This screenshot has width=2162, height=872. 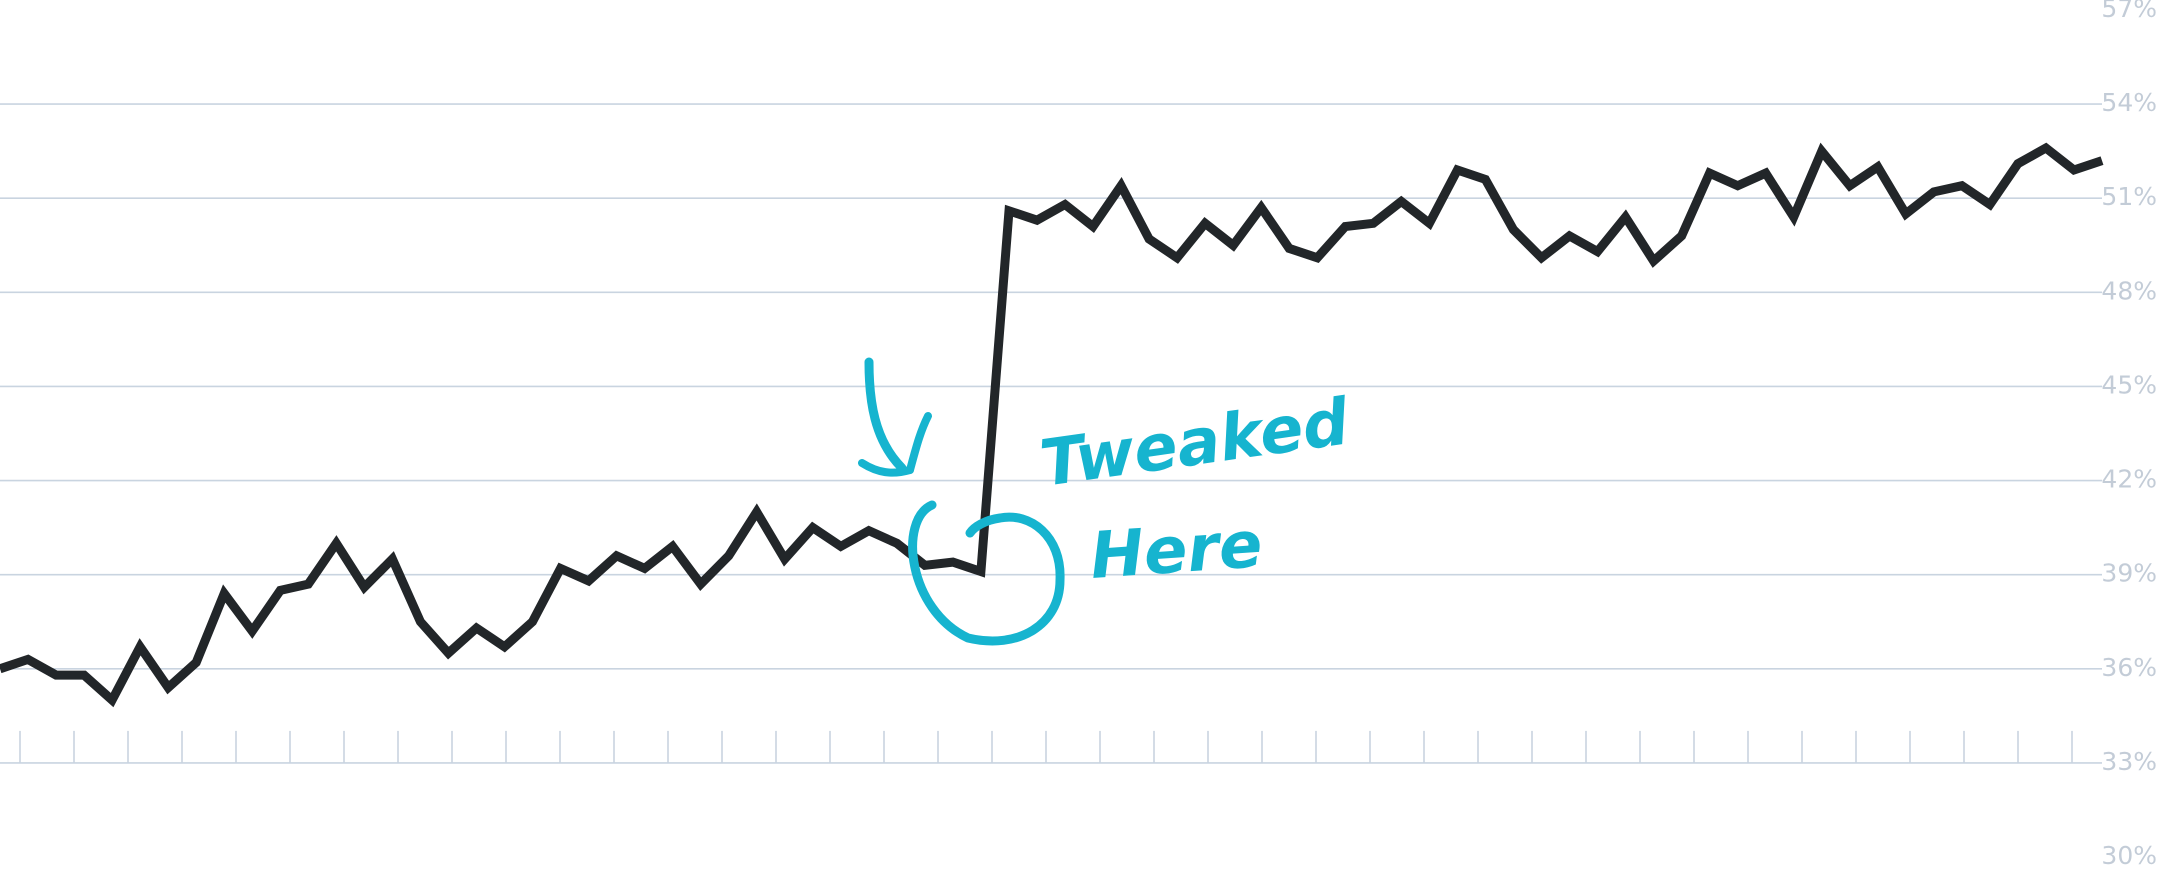 What do you see at coordinates (2129, 435) in the screenshot?
I see `y-axis-tick-labels: 30% 33% 36% 39% 42% 45% 48% 51% 54% 57%` at bounding box center [2129, 435].